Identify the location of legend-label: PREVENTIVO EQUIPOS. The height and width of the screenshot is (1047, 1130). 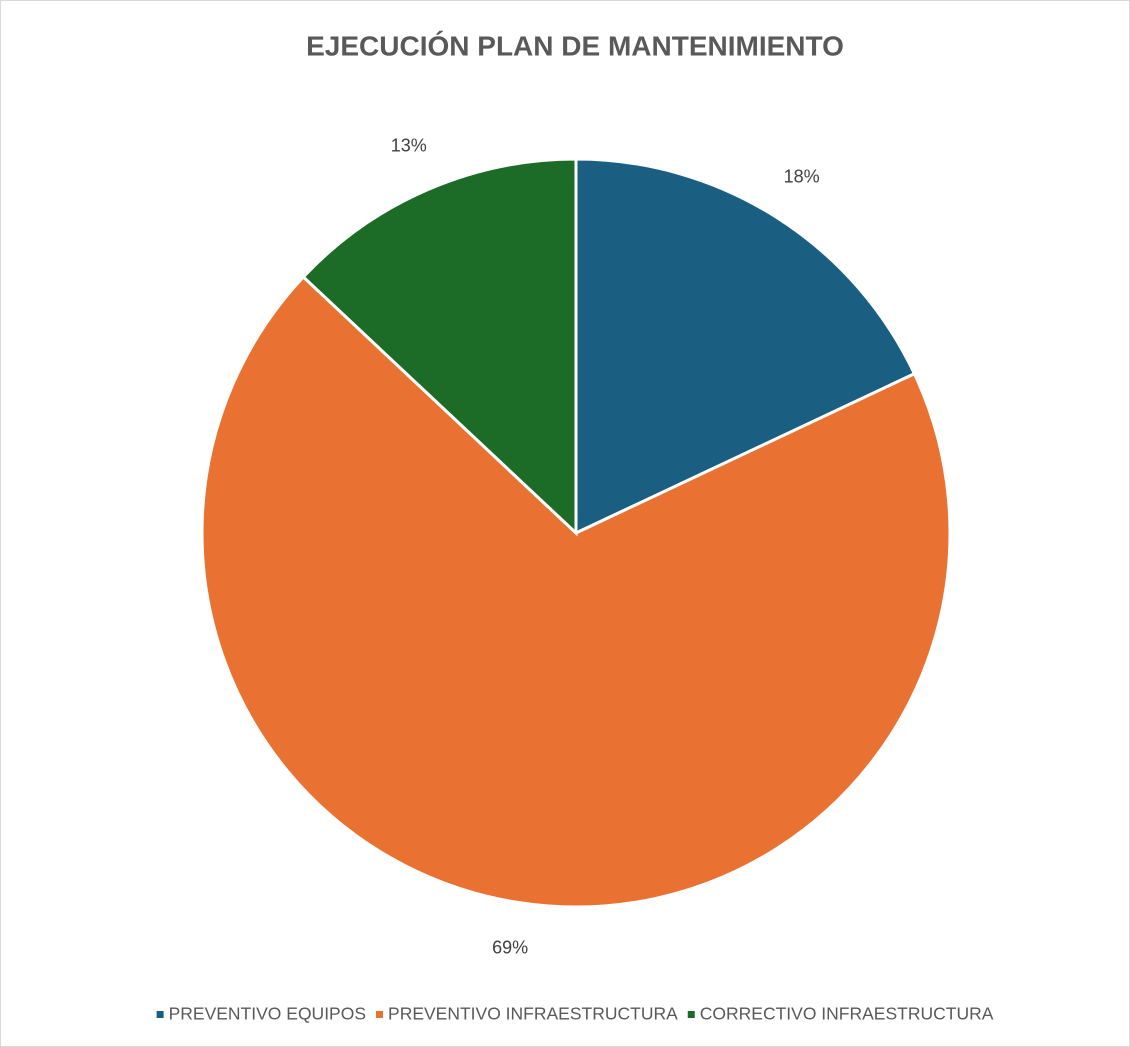
(267, 1014).